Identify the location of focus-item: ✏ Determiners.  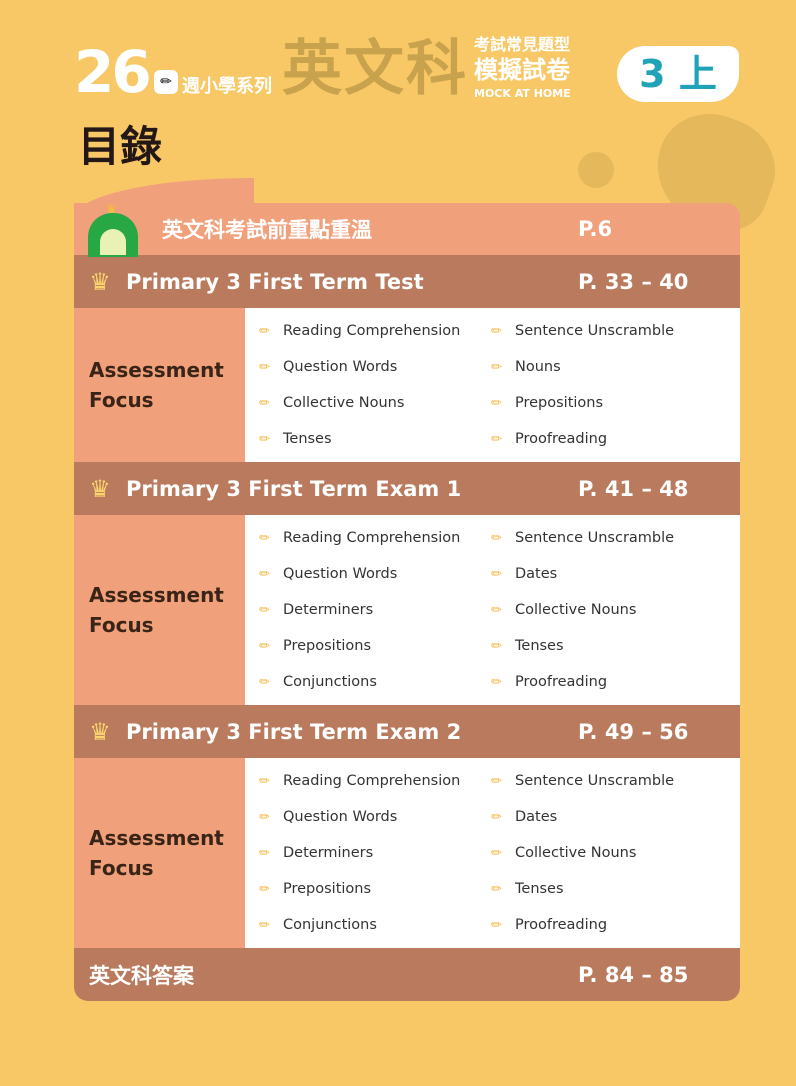
(375, 853).